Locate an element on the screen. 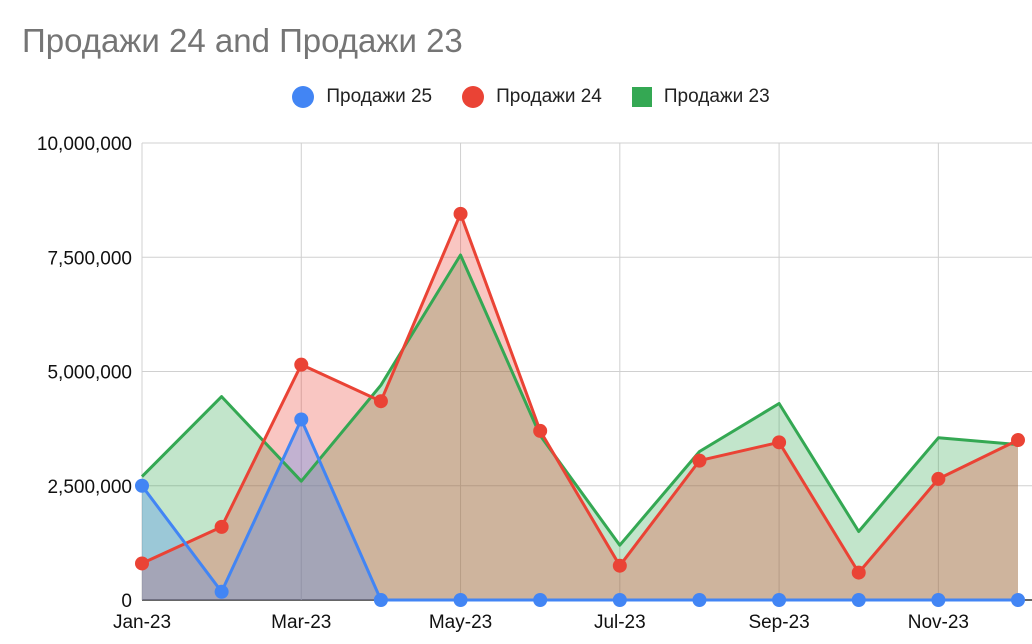 This screenshot has width=1032, height=644. x-tick-label: Mar-23 is located at coordinates (301, 622).